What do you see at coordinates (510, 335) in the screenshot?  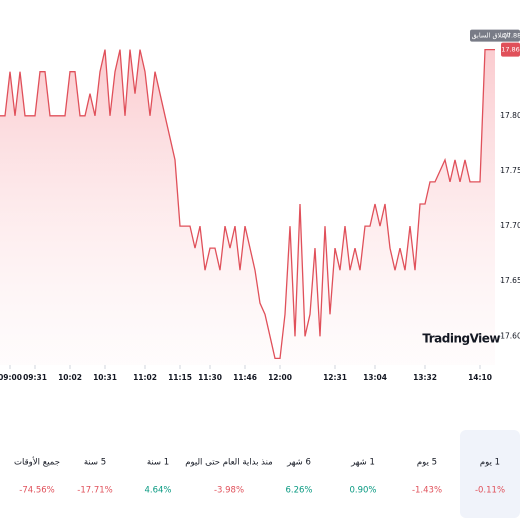 I see `y-tick-label: 17.60` at bounding box center [510, 335].